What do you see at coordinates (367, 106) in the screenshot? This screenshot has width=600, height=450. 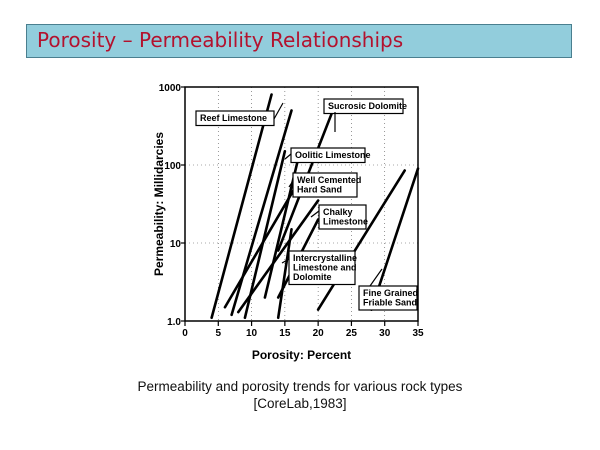 I see `annotation-label: Sucrosic Dolomite` at bounding box center [367, 106].